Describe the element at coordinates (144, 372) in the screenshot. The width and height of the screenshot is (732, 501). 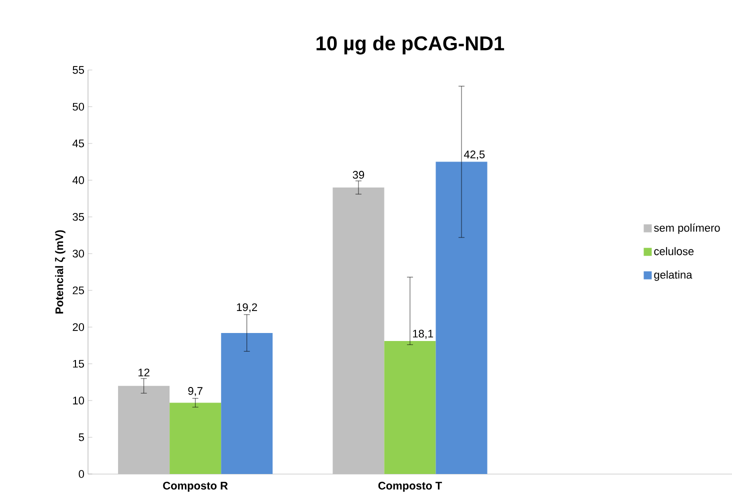
I see `data-label: 12` at that location.